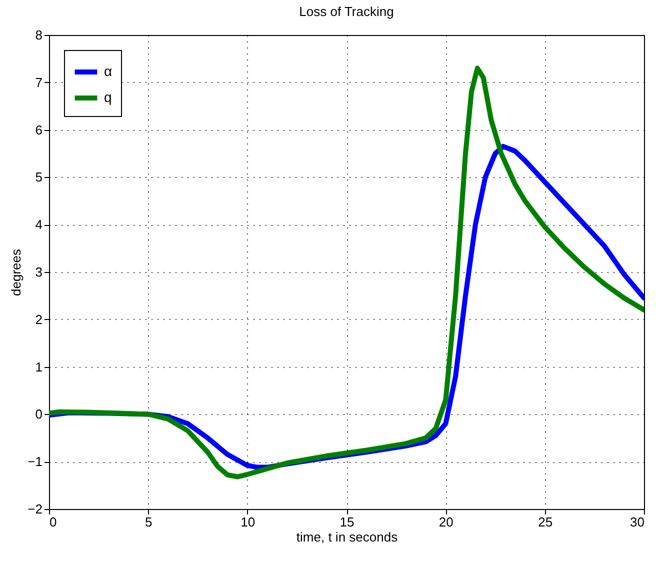 The width and height of the screenshot is (672, 562). I want to click on y-tick-label: 2, so click(38, 319).